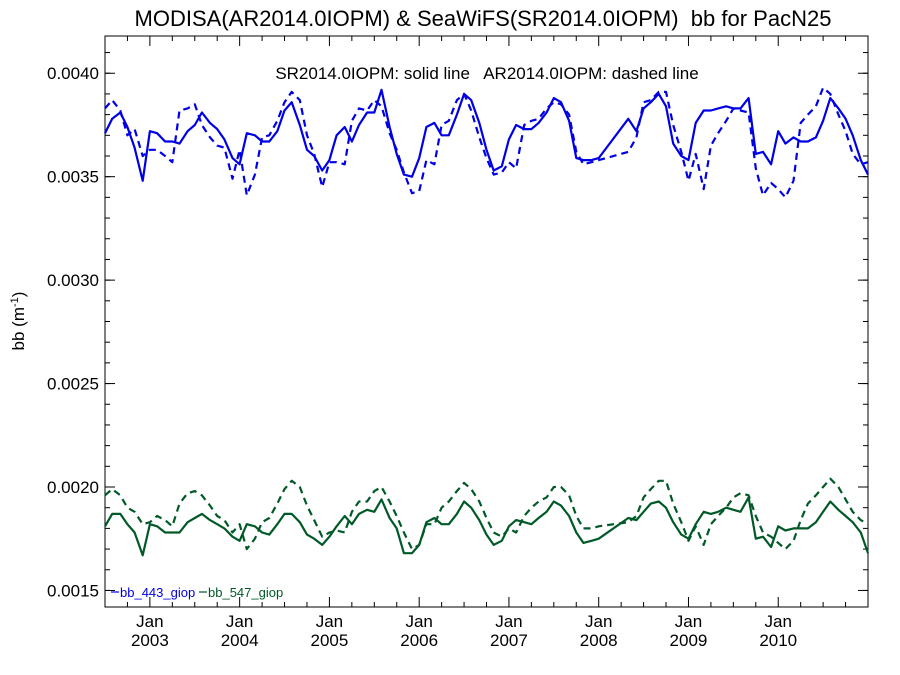 This screenshot has height=675, width=900. I want to click on legend-label-bb_547_giop: bb_547_giop, so click(245, 592).